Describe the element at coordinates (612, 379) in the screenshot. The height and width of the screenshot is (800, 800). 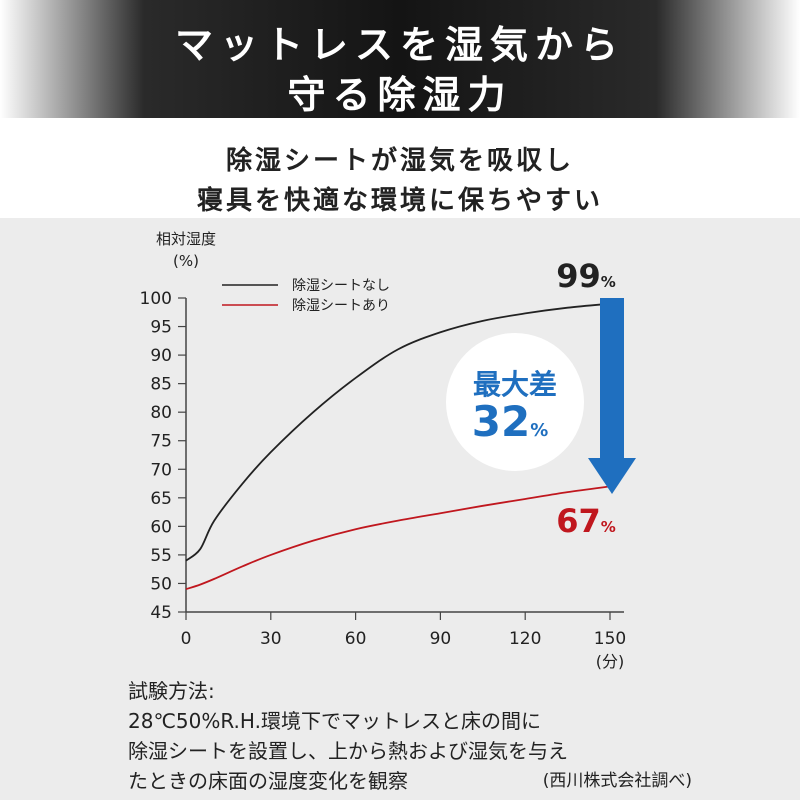
I see `difference-arrow-shaft` at that location.